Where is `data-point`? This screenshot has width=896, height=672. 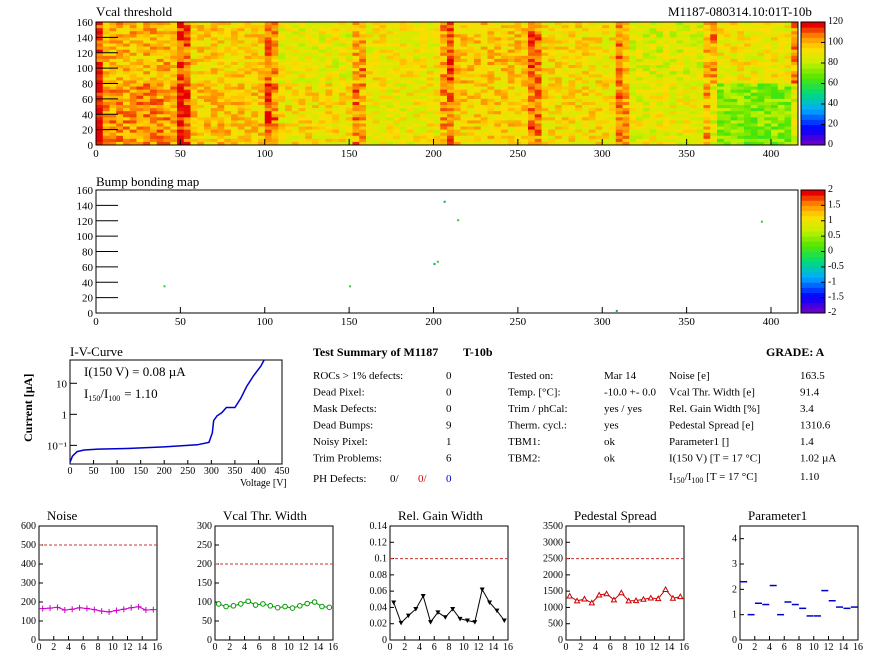 data-point is located at coordinates (131, 607).